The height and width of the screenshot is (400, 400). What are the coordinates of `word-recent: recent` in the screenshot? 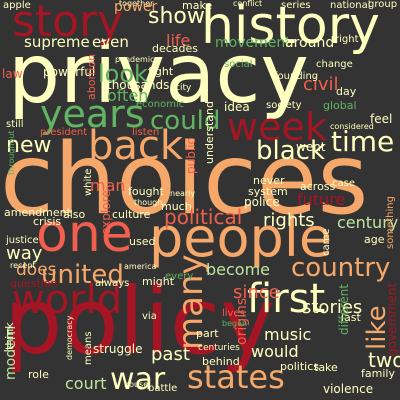 It's located at (23, 265).